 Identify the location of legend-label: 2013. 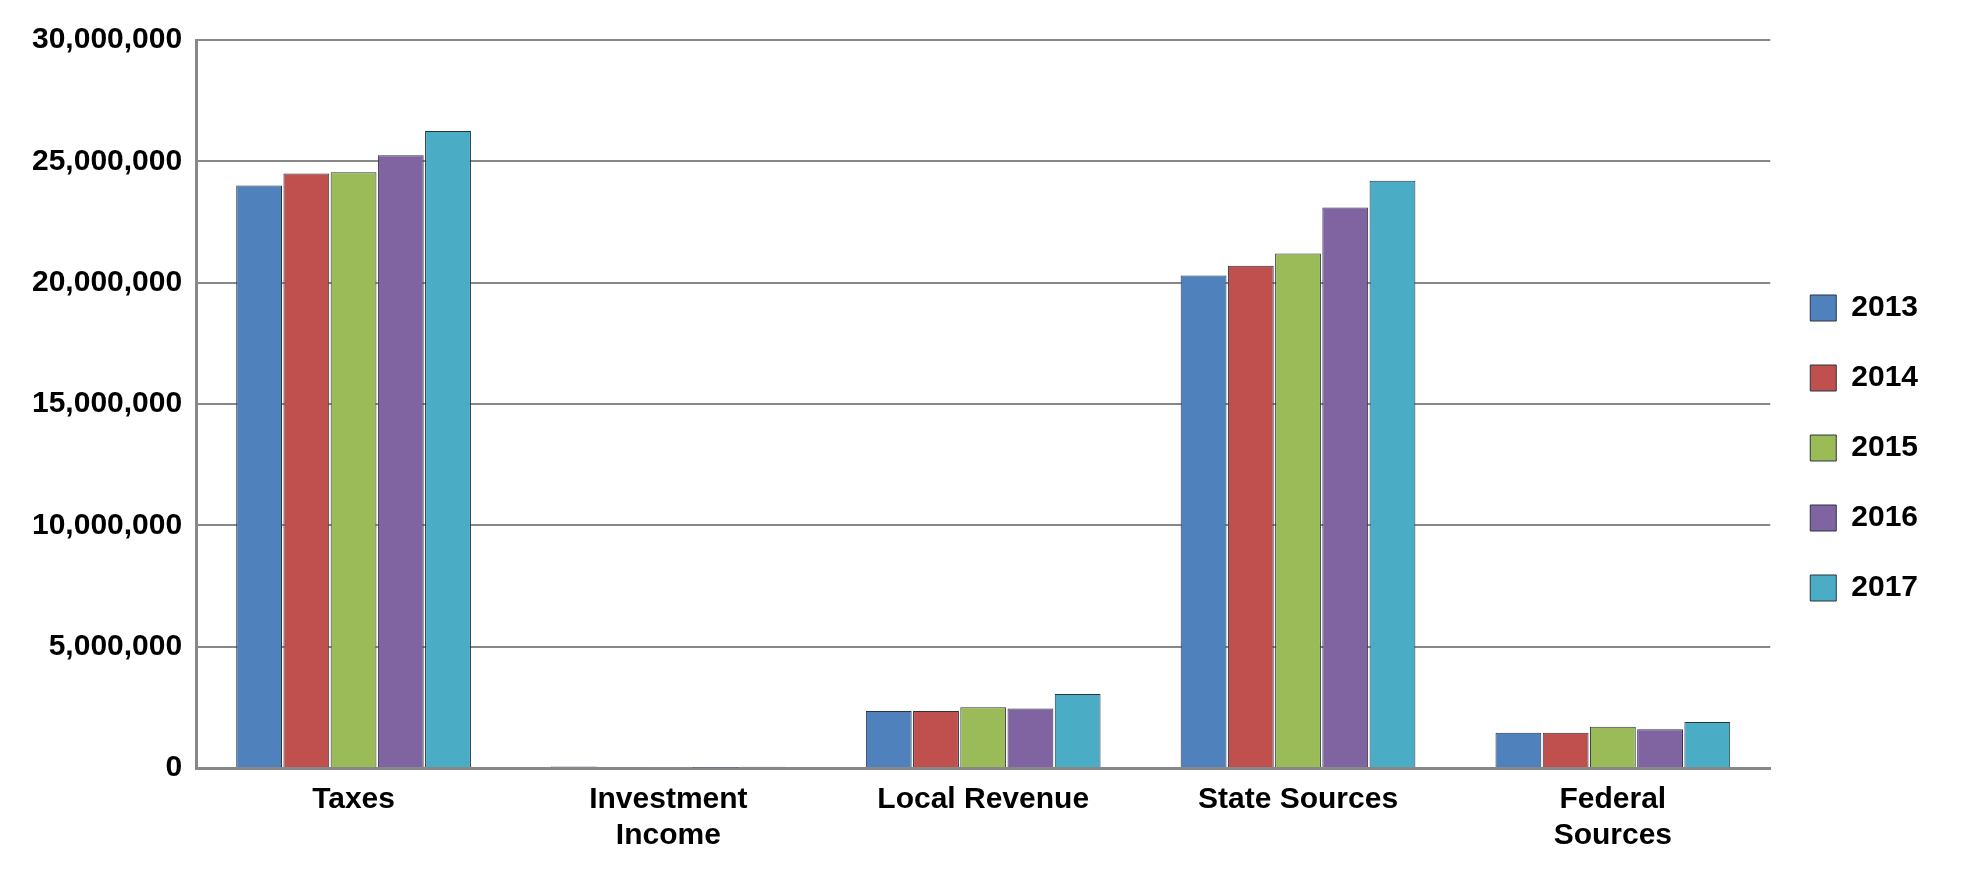
(1885, 306).